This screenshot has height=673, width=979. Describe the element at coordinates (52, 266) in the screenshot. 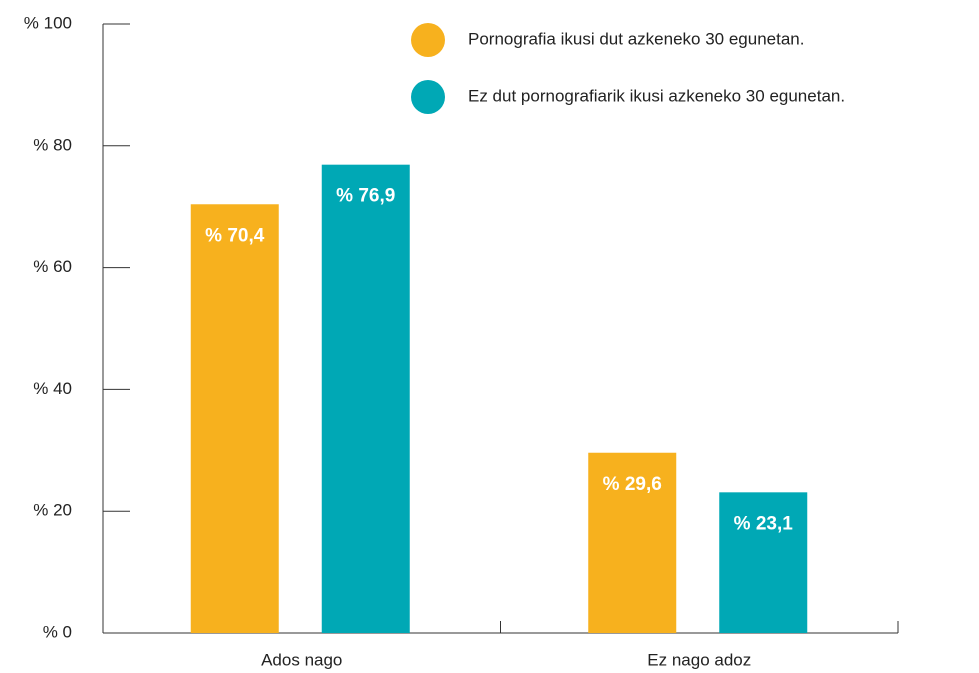

I see `y-tick-label: % 60` at that location.